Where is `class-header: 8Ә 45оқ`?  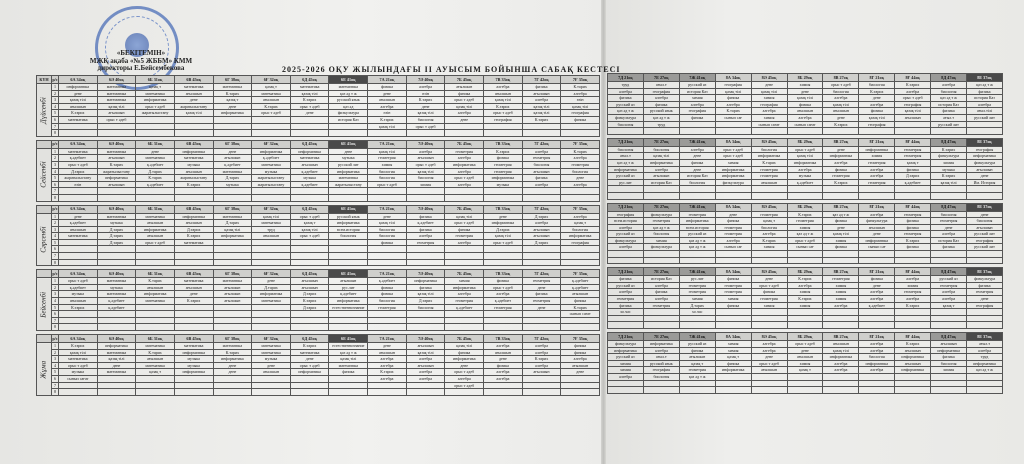
class-header: 8Ә 45оқ is located at coordinates (769, 77).